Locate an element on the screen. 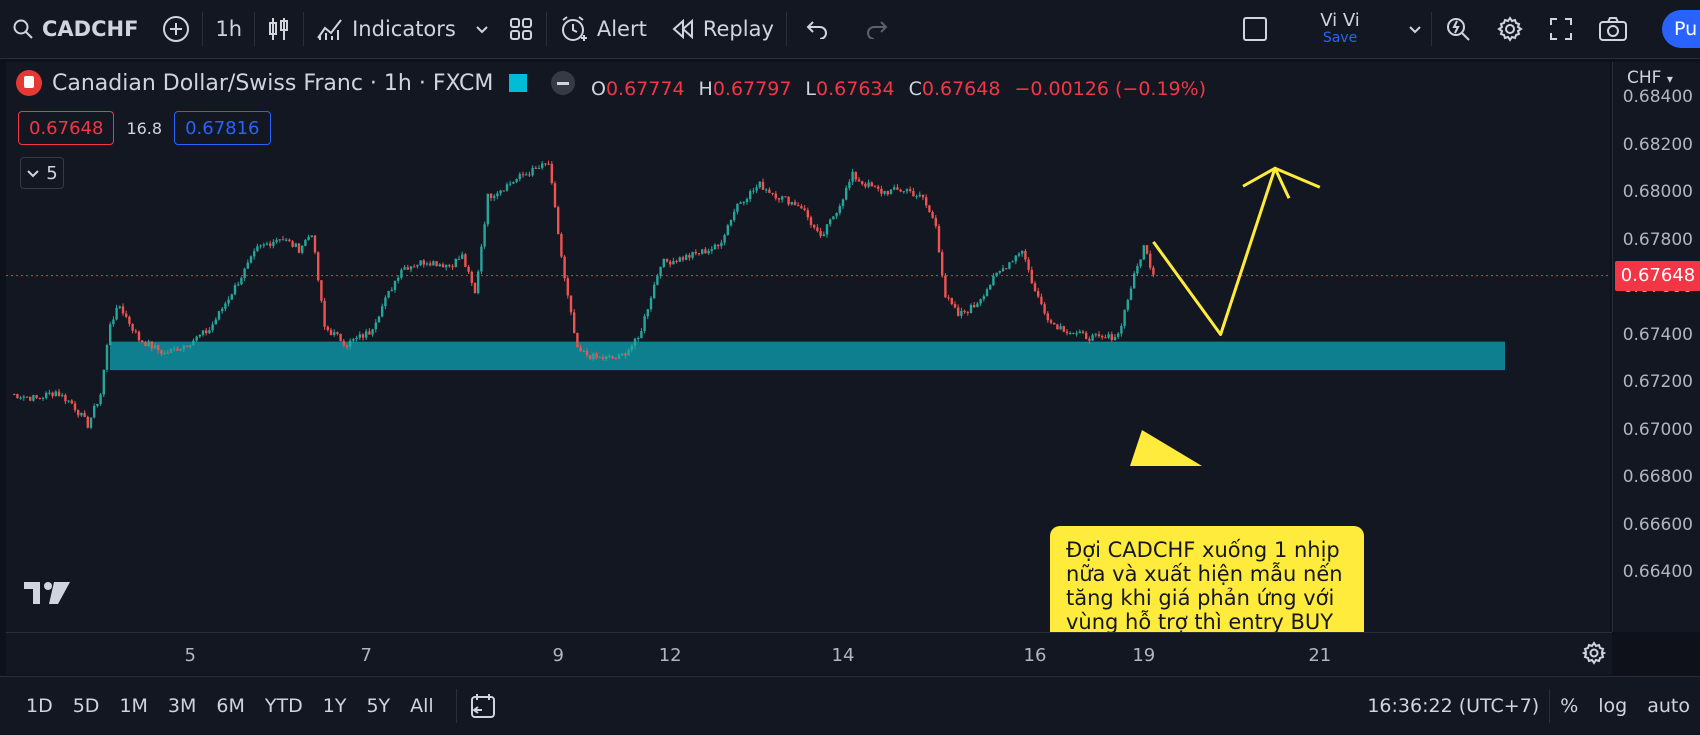  fullscreen-icon is located at coordinates (1561, 29).